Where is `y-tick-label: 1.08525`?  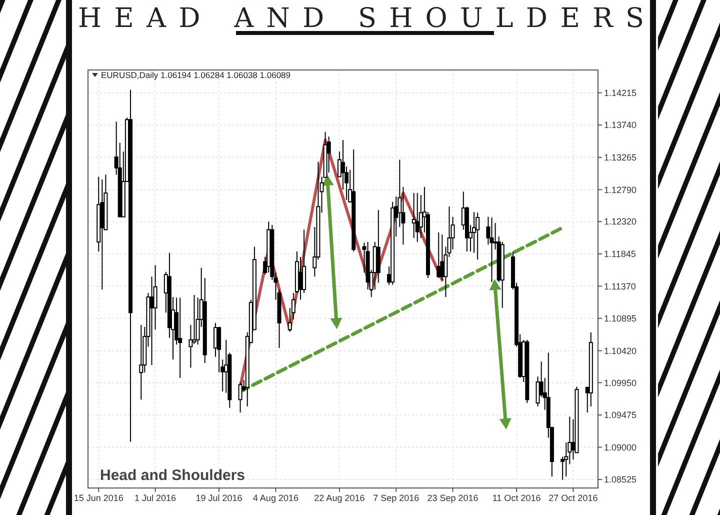 y-tick-label: 1.08525 is located at coordinates (620, 479).